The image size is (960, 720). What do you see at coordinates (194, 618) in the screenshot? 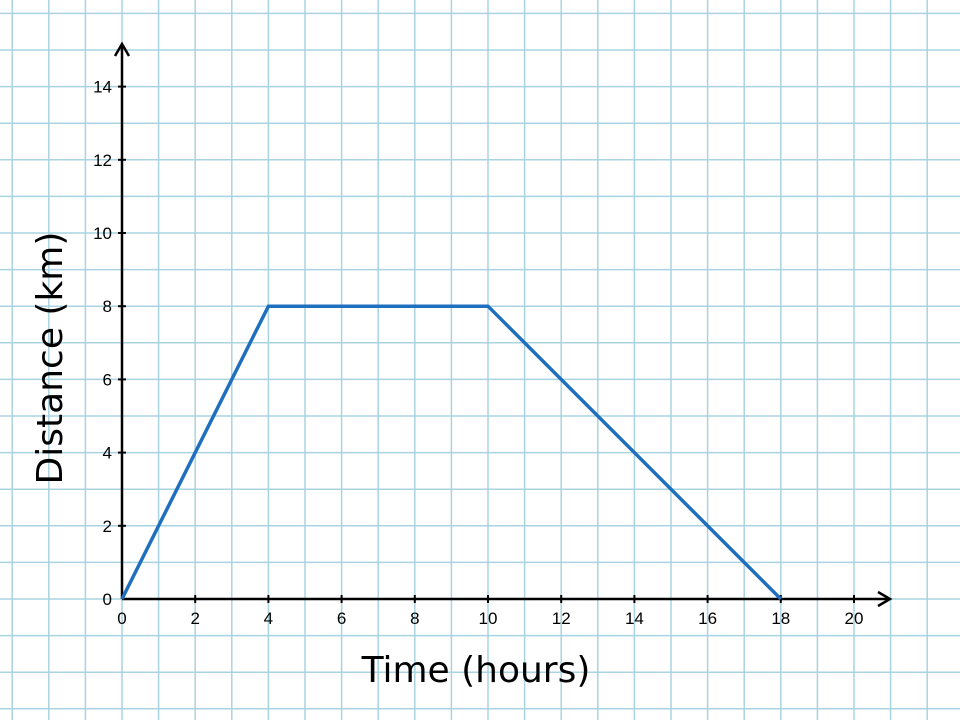
I see `x-tick-label: 2` at bounding box center [194, 618].